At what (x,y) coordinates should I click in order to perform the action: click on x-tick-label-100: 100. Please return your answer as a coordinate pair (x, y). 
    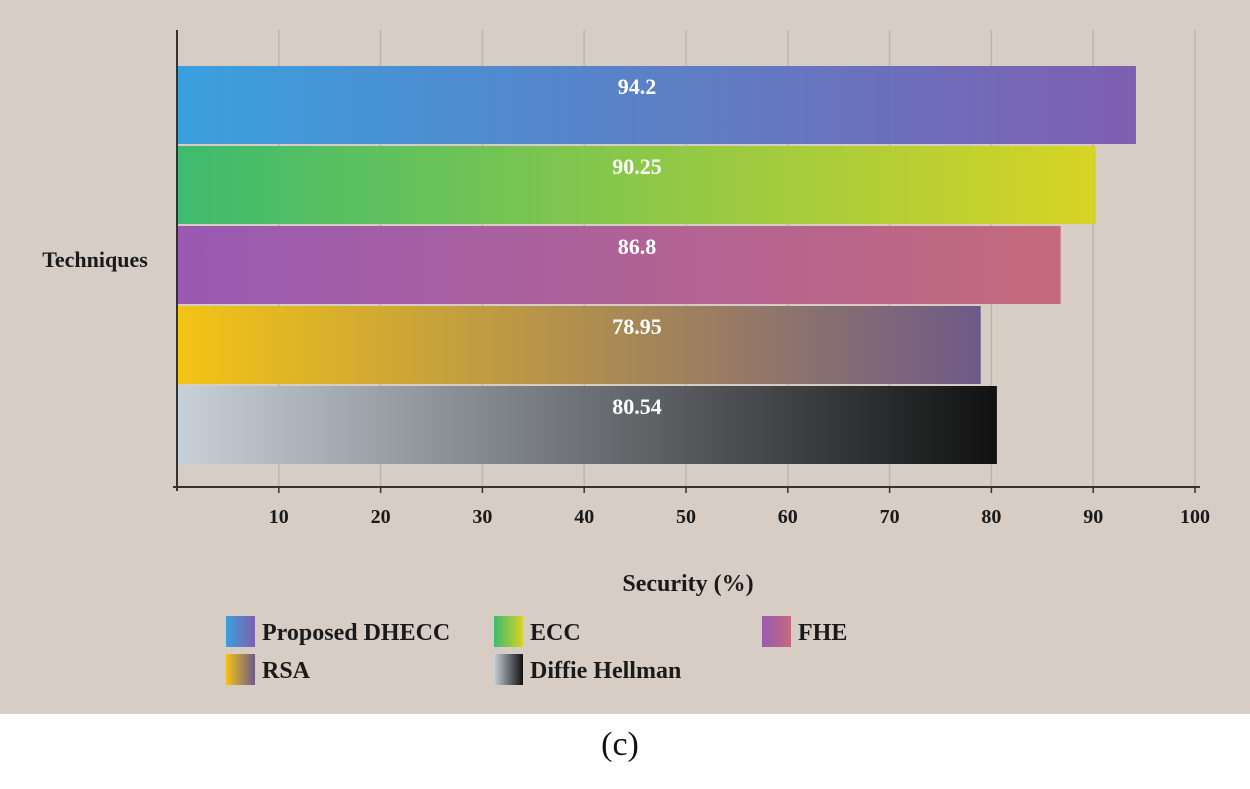
    Looking at the image, I should click on (1195, 517).